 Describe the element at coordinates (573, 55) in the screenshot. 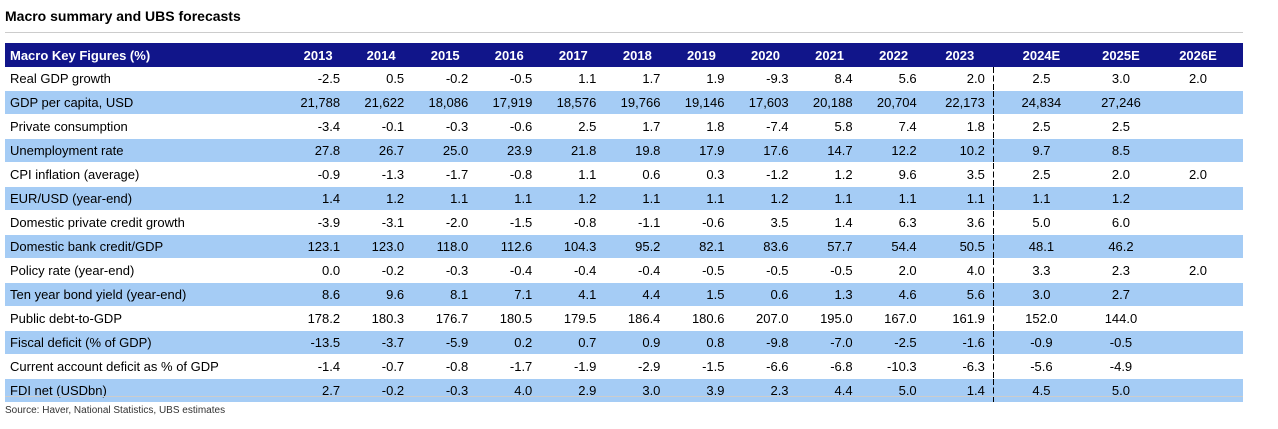

I see `year-header: 2017` at that location.